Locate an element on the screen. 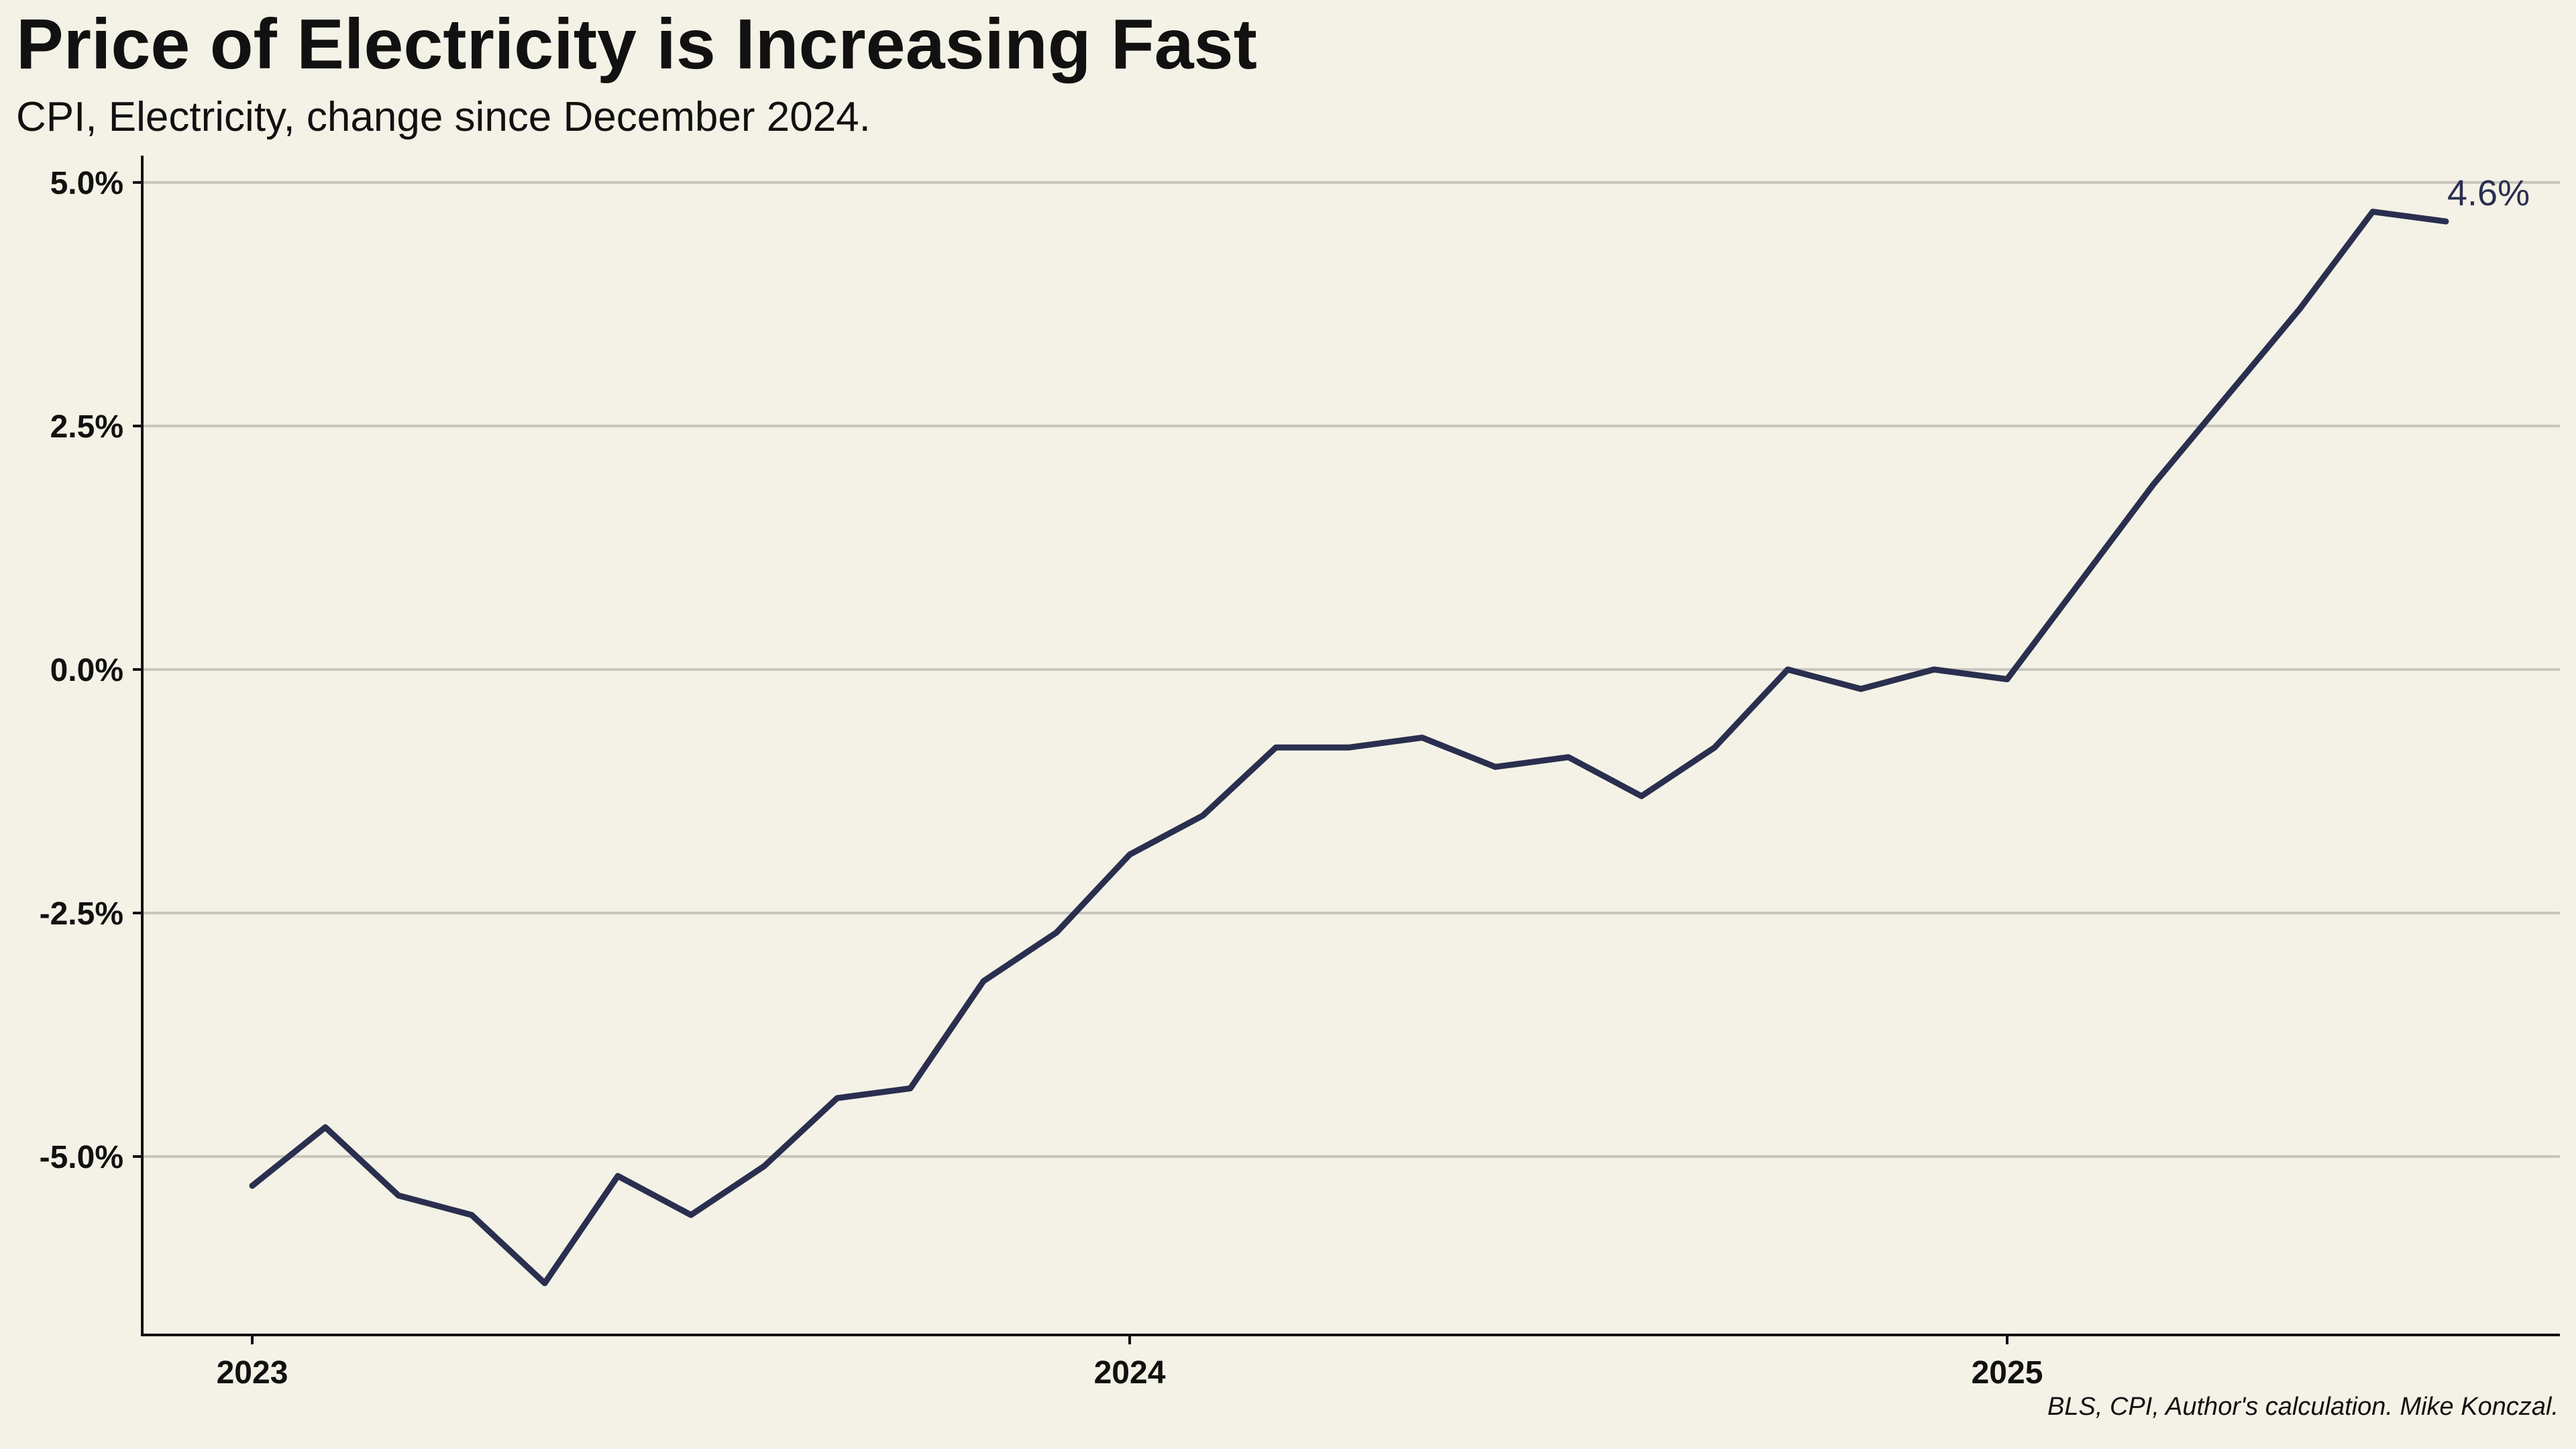 This screenshot has width=2576, height=1449. x-tick-label-2: 2025 is located at coordinates (2007, 1373).